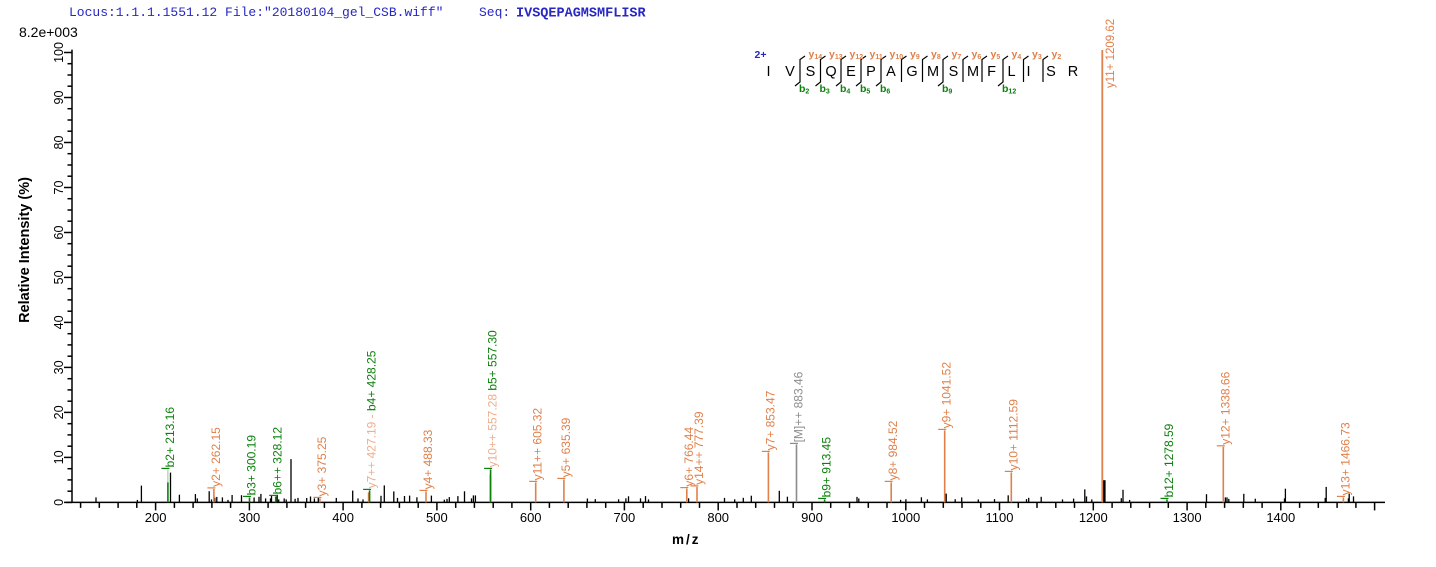  I want to click on svg-text: 2+, so click(761, 55).